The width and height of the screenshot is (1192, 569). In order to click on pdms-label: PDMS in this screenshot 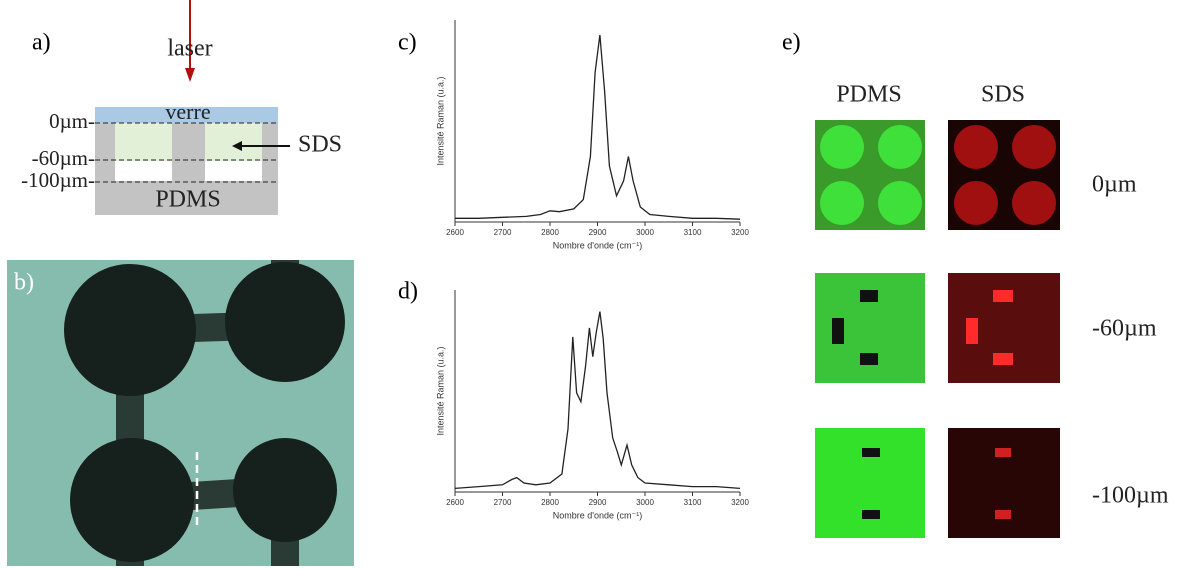, I will do `click(187, 200)`.